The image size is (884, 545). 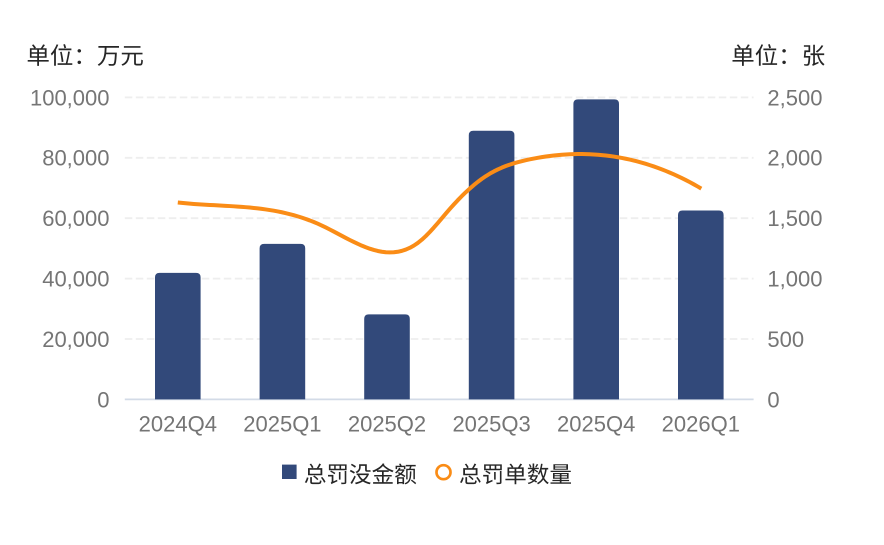 What do you see at coordinates (75, 158) in the screenshot?
I see `svg-text: 80,000` at bounding box center [75, 158].